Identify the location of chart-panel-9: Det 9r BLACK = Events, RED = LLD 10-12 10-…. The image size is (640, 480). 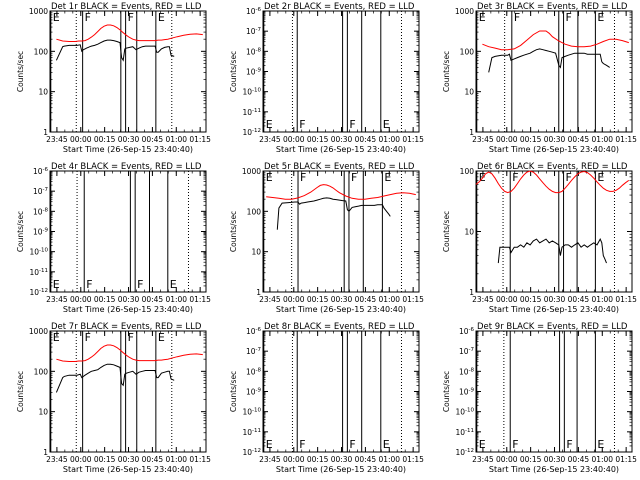
(539, 398).